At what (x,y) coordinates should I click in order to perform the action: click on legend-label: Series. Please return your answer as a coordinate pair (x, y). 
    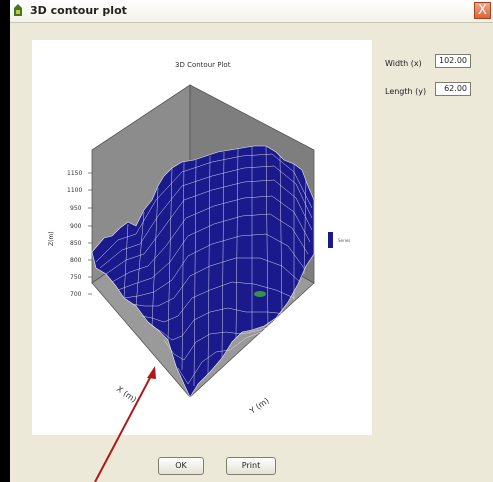
    Looking at the image, I should click on (344, 240).